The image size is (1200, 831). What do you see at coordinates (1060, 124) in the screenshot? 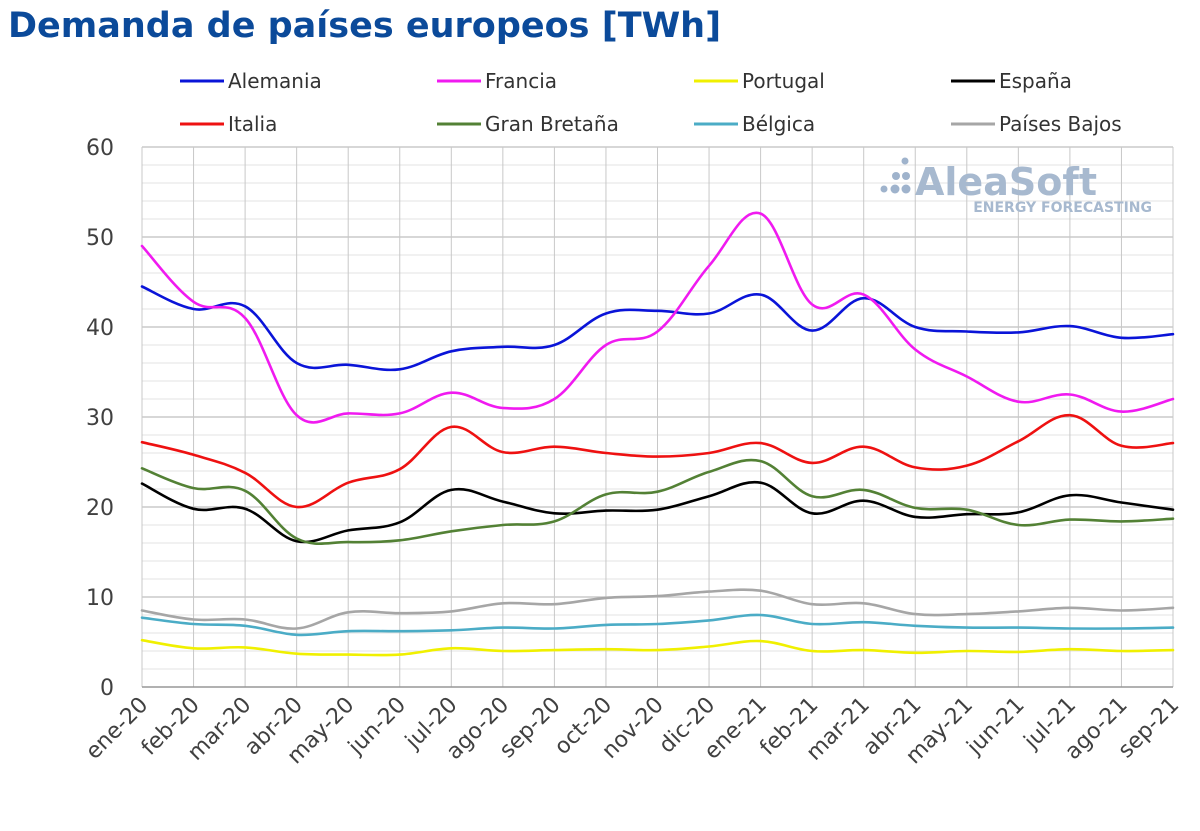
I see `legend-label: Países Bajos` at bounding box center [1060, 124].